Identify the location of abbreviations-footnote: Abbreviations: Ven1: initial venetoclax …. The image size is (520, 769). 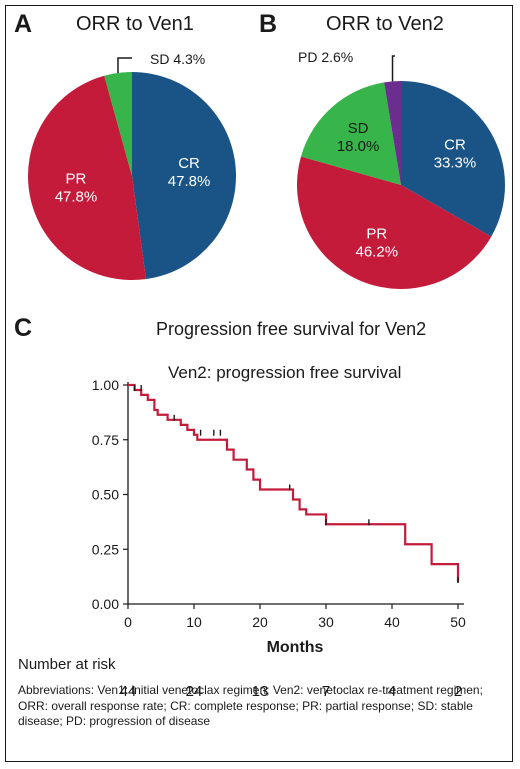
(250, 705).